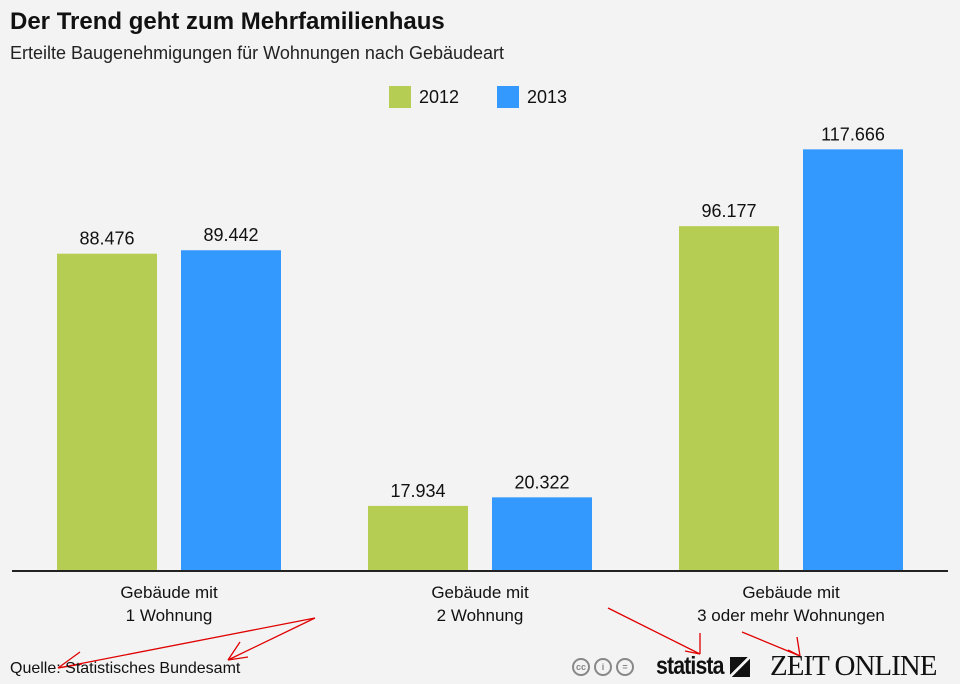 The width and height of the screenshot is (960, 684). I want to click on legend-swatch-2013, so click(508, 97).